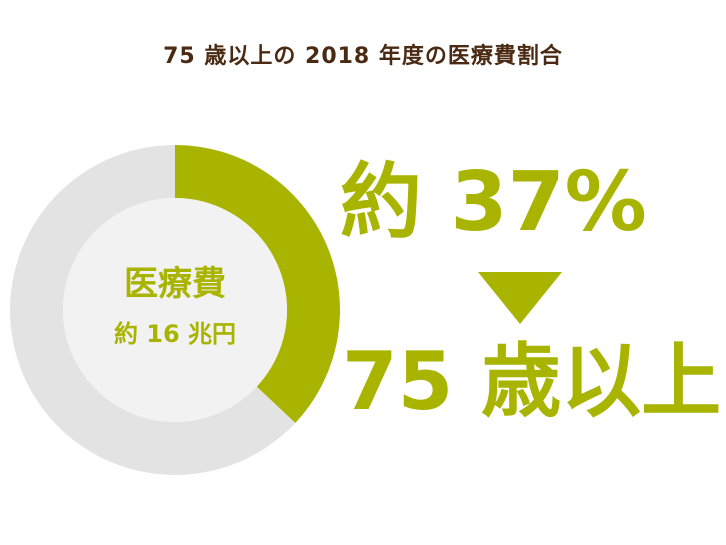 The image size is (726, 545). Describe the element at coordinates (363, 56) in the screenshot. I see `chart-title: 75 歳以上の 2018 年度の医療費割合` at that location.